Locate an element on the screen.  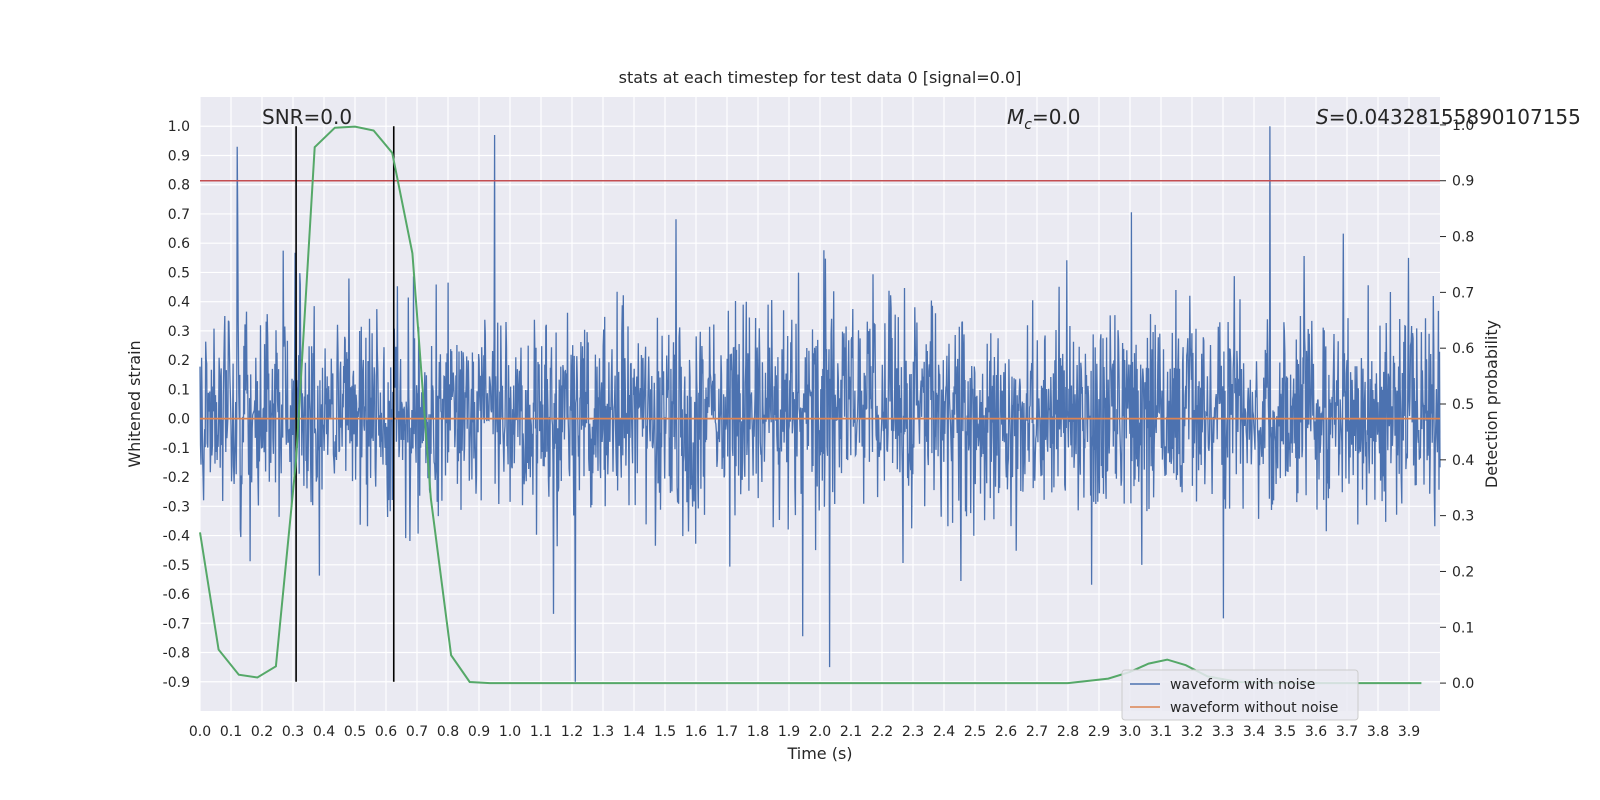
y-tick-8: -0.1 is located at coordinates (176, 449).